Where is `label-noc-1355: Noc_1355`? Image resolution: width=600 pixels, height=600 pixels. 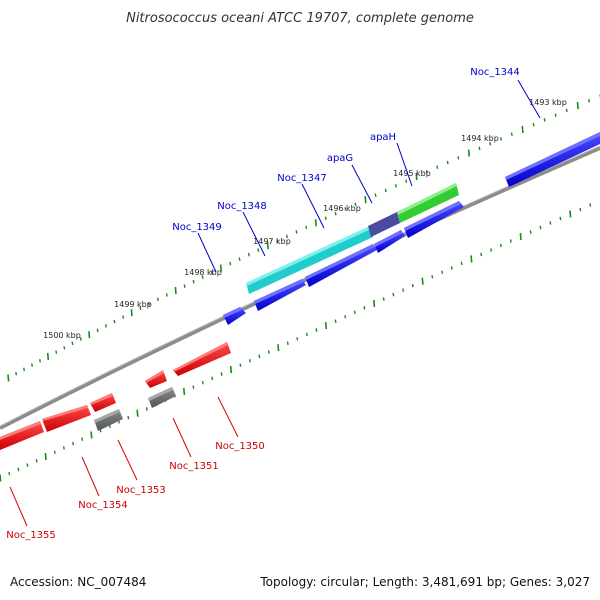 label-noc-1355: Noc_1355 is located at coordinates (31, 535).